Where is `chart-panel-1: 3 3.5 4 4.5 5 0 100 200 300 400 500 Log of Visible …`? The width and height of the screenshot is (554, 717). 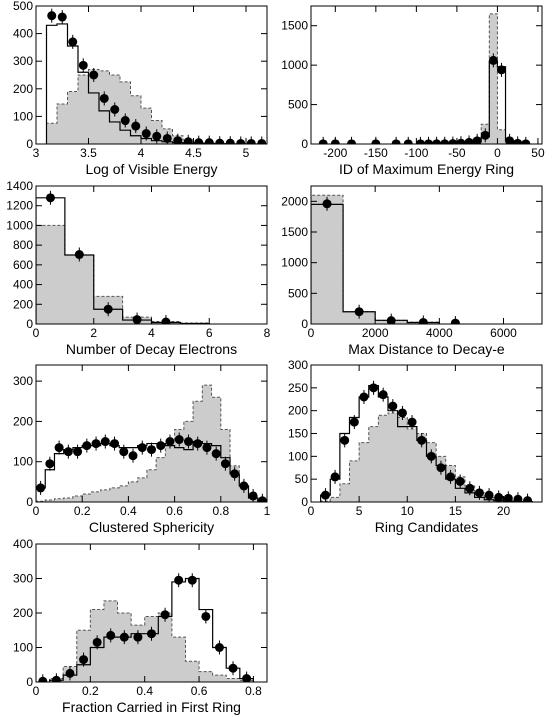 chart-panel-1: 3 3.5 4 4.5 5 0 100 200 300 400 500 Log of Visible … is located at coordinates (140, 88).